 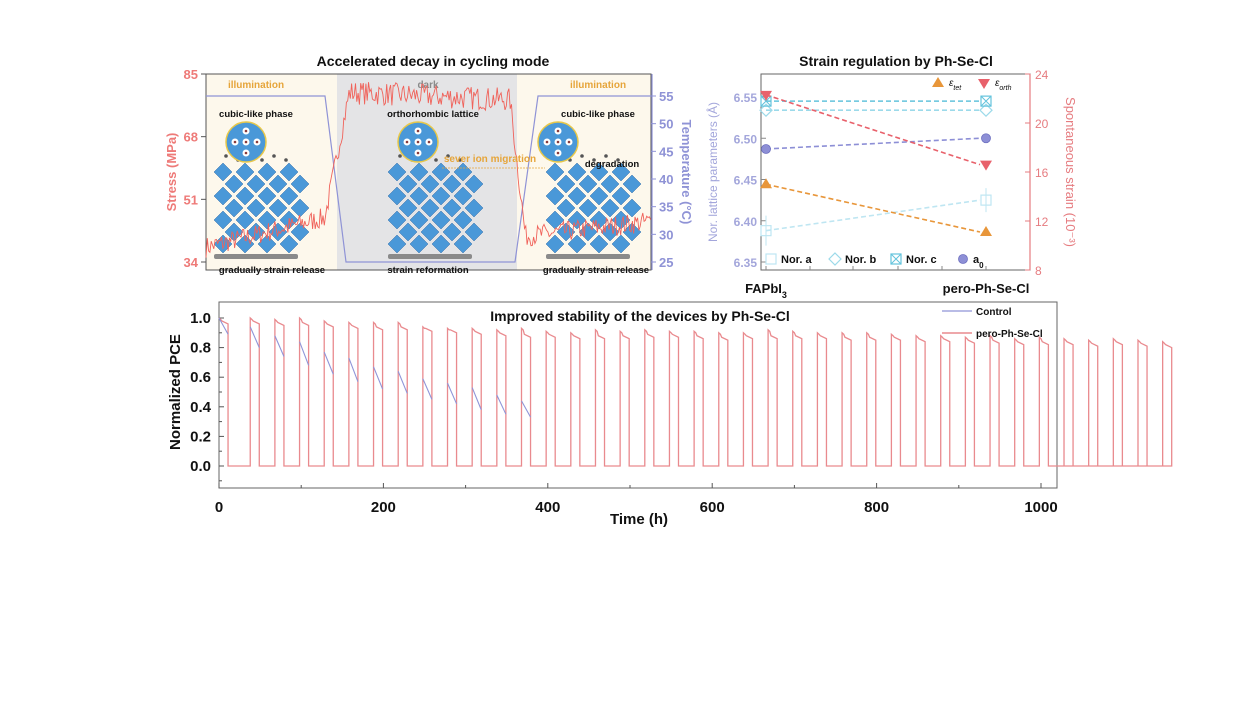 What do you see at coordinates (612, 164) in the screenshot?
I see `degradation-annotation: degradation` at bounding box center [612, 164].